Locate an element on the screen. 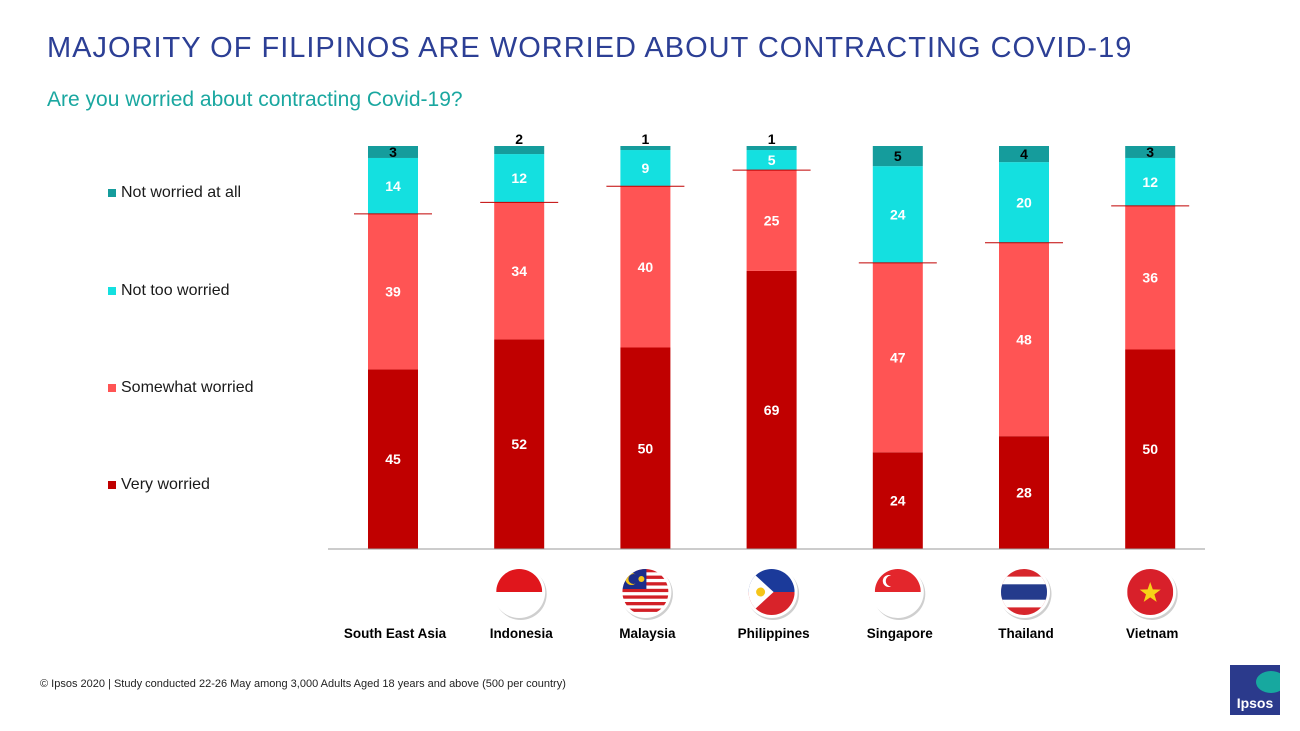  value-label-philippines-very-worried: 69 is located at coordinates (772, 410).